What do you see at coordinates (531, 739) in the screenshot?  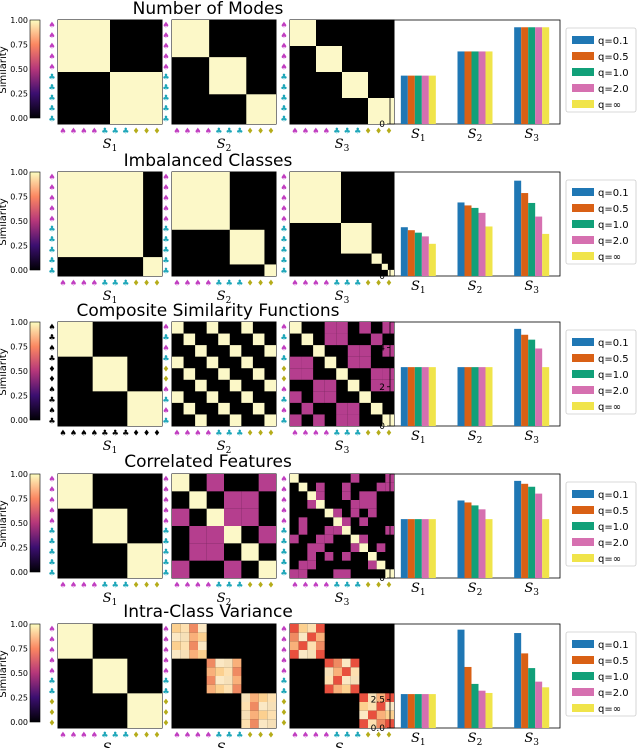 I see `x-tick-label: S3` at bounding box center [531, 739].